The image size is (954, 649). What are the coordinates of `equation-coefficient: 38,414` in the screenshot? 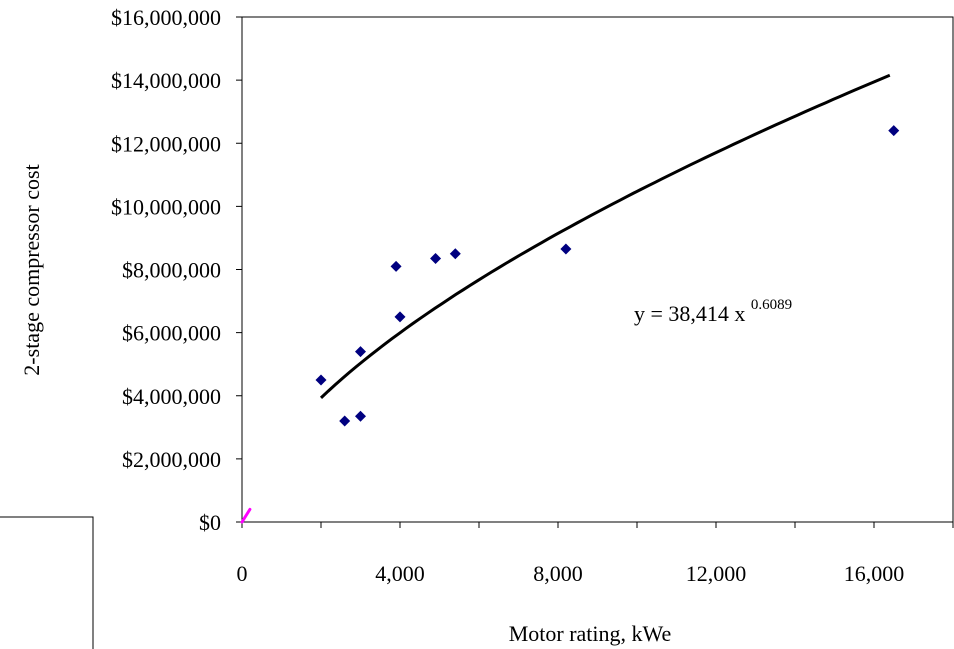 It's located at (698, 313).